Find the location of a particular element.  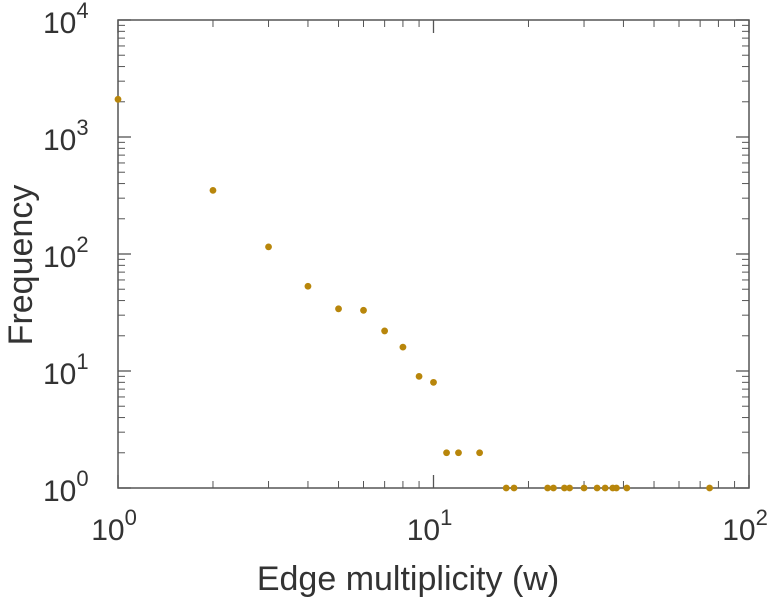

y-axis-title: Frequency is located at coordinates (21, 265).